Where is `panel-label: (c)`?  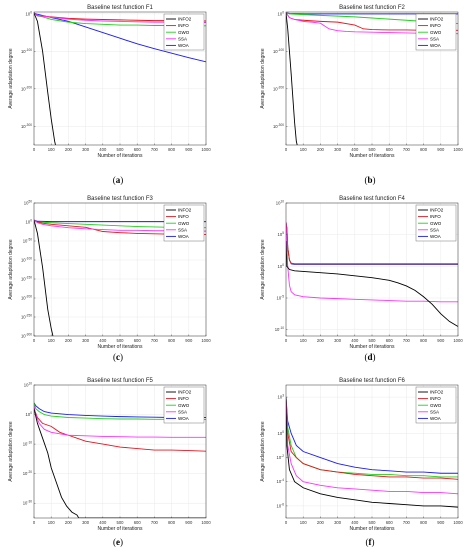 panel-label: (c) is located at coordinates (118, 357).